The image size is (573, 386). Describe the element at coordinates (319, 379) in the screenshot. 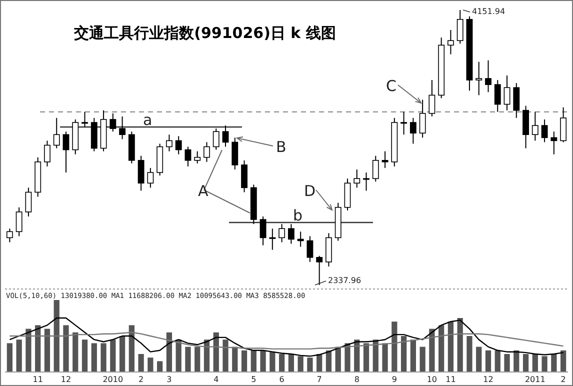

I see `x-tick-label: 7` at that location.